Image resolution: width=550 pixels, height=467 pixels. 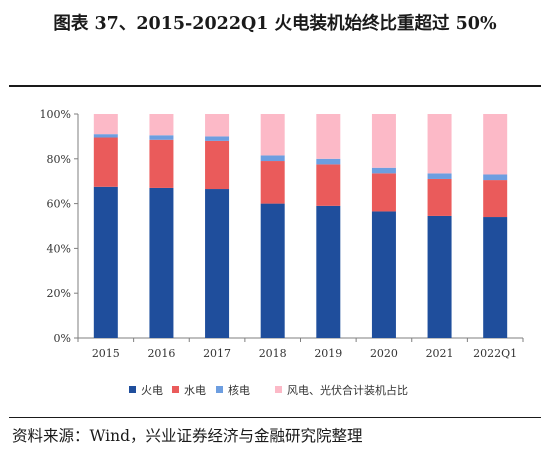 What do you see at coordinates (495, 353) in the screenshot?
I see `x-tick-label: 2022Q1` at bounding box center [495, 353].